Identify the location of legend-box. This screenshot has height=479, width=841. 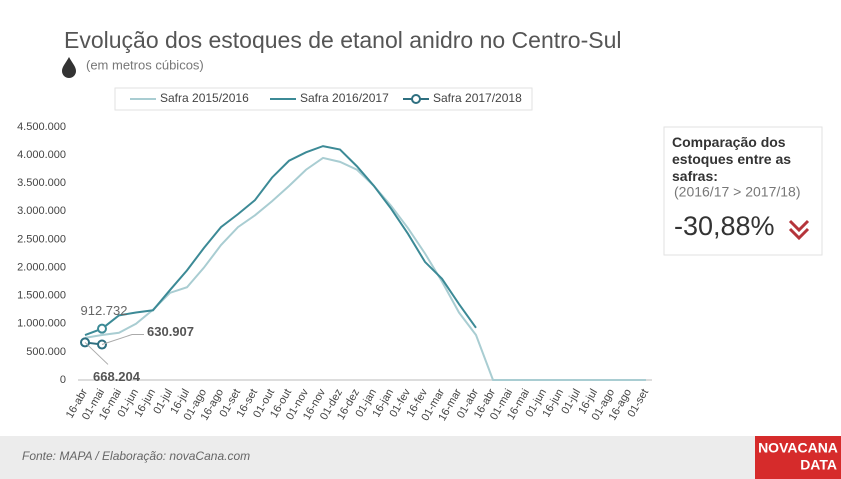
(323, 99).